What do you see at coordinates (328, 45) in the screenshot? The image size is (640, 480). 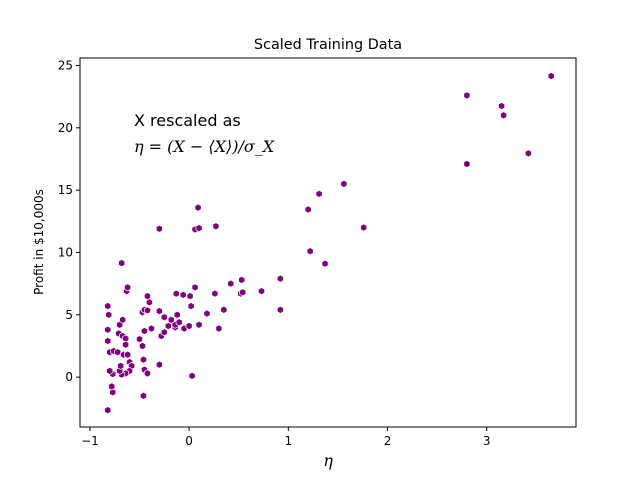 I see `chart-title: Scaled Training Data` at bounding box center [328, 45].